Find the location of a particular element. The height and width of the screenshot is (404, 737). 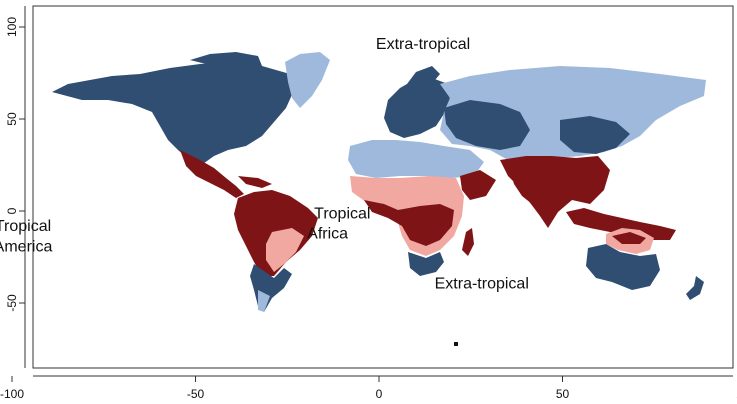

x-tick-label: -50 is located at coordinates (196, 394).